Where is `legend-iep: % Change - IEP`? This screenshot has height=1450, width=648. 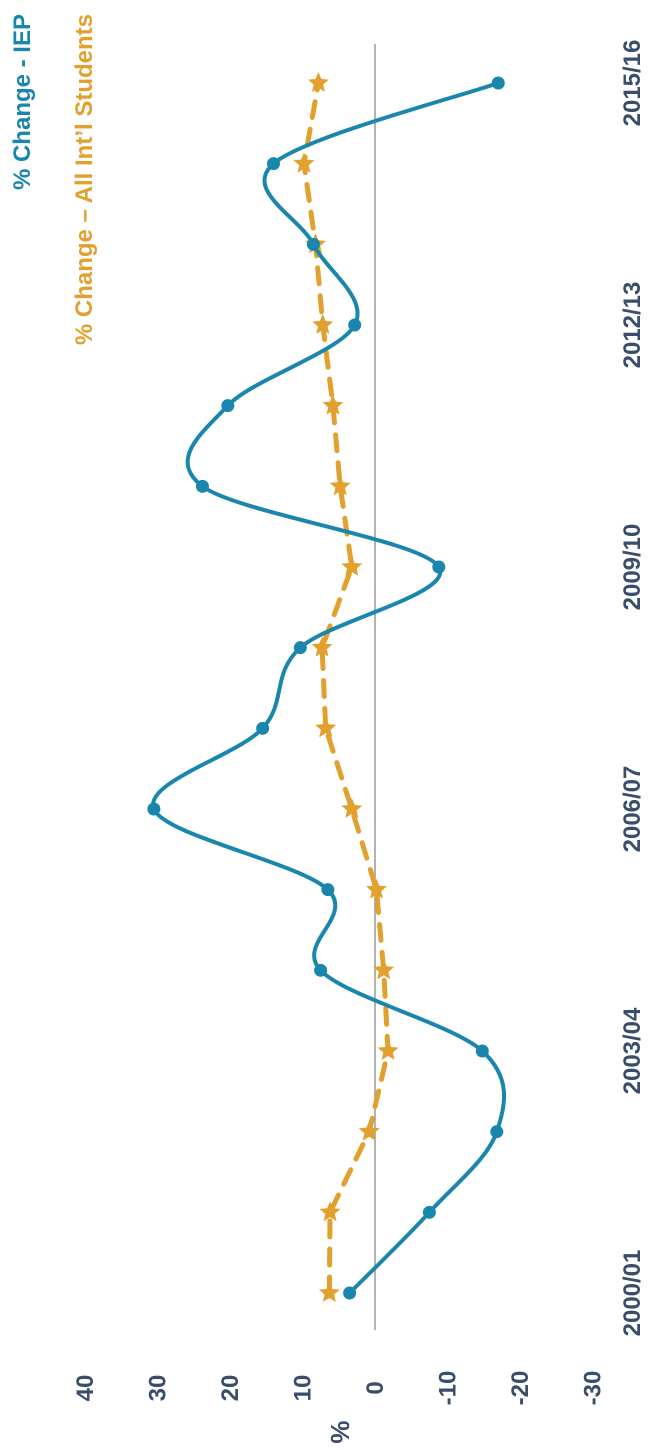
legend-iep: % Change - IEP is located at coordinates (22, 102).